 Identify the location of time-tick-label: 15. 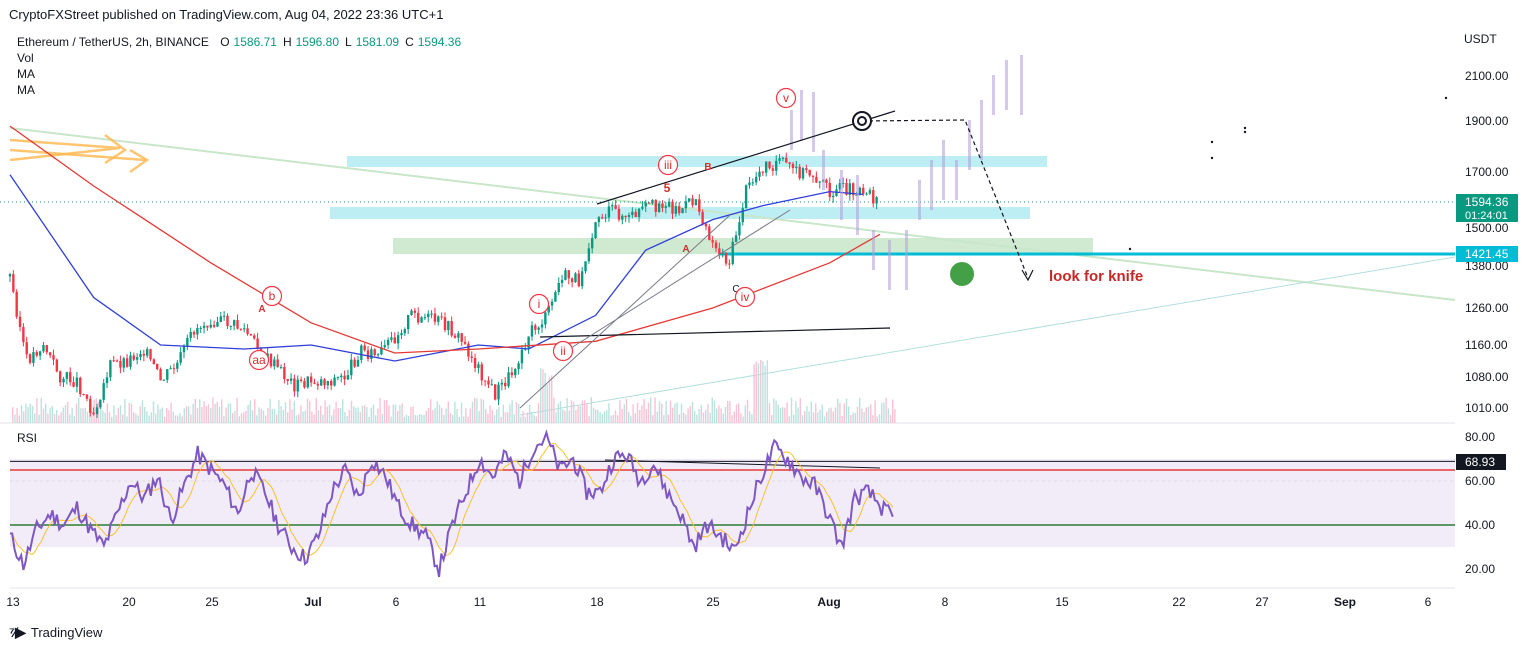
(1062, 602).